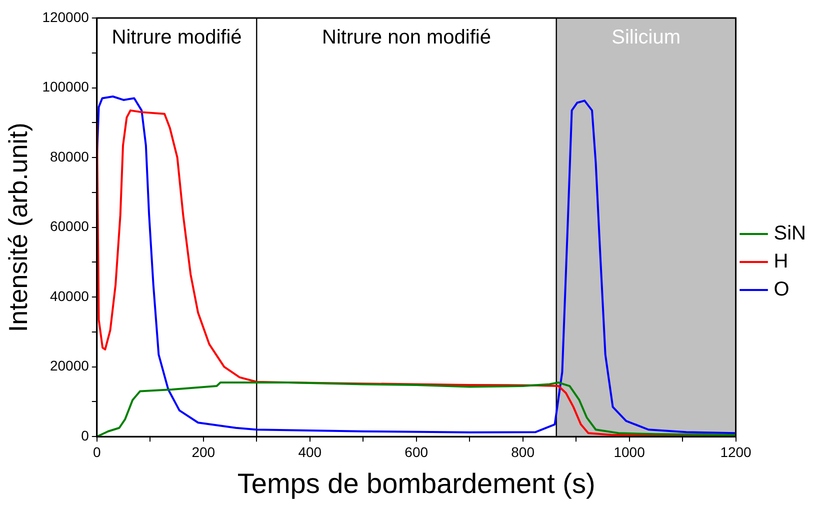 This screenshot has height=506, width=822. I want to click on x-tick-label: 400, so click(310, 452).